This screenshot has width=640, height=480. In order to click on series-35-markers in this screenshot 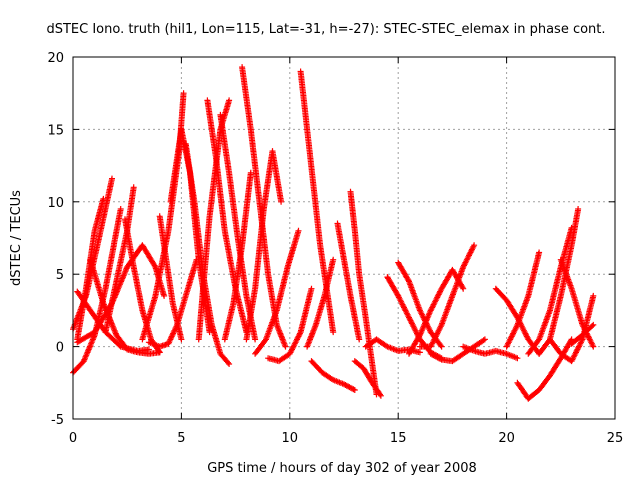, I will do `click(523, 299)`.